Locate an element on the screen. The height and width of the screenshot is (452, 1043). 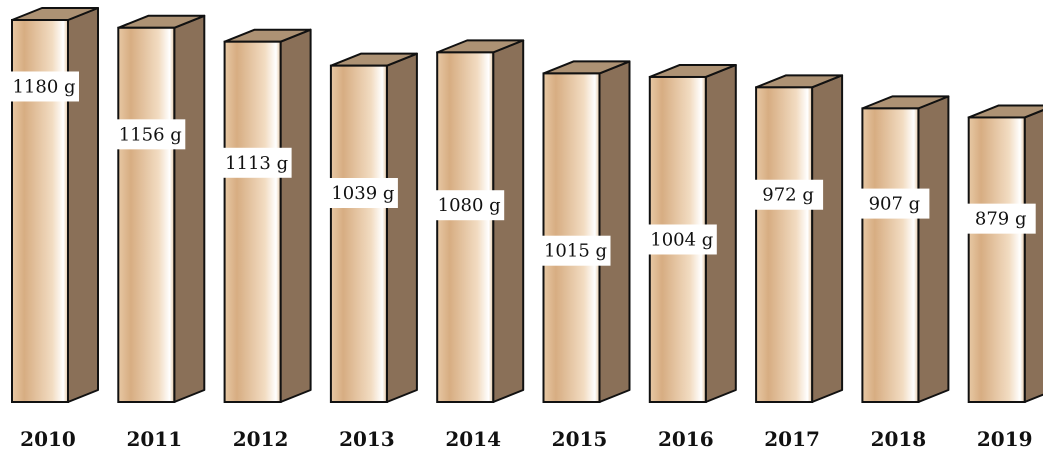
bar-2017 is located at coordinates (799, 238).